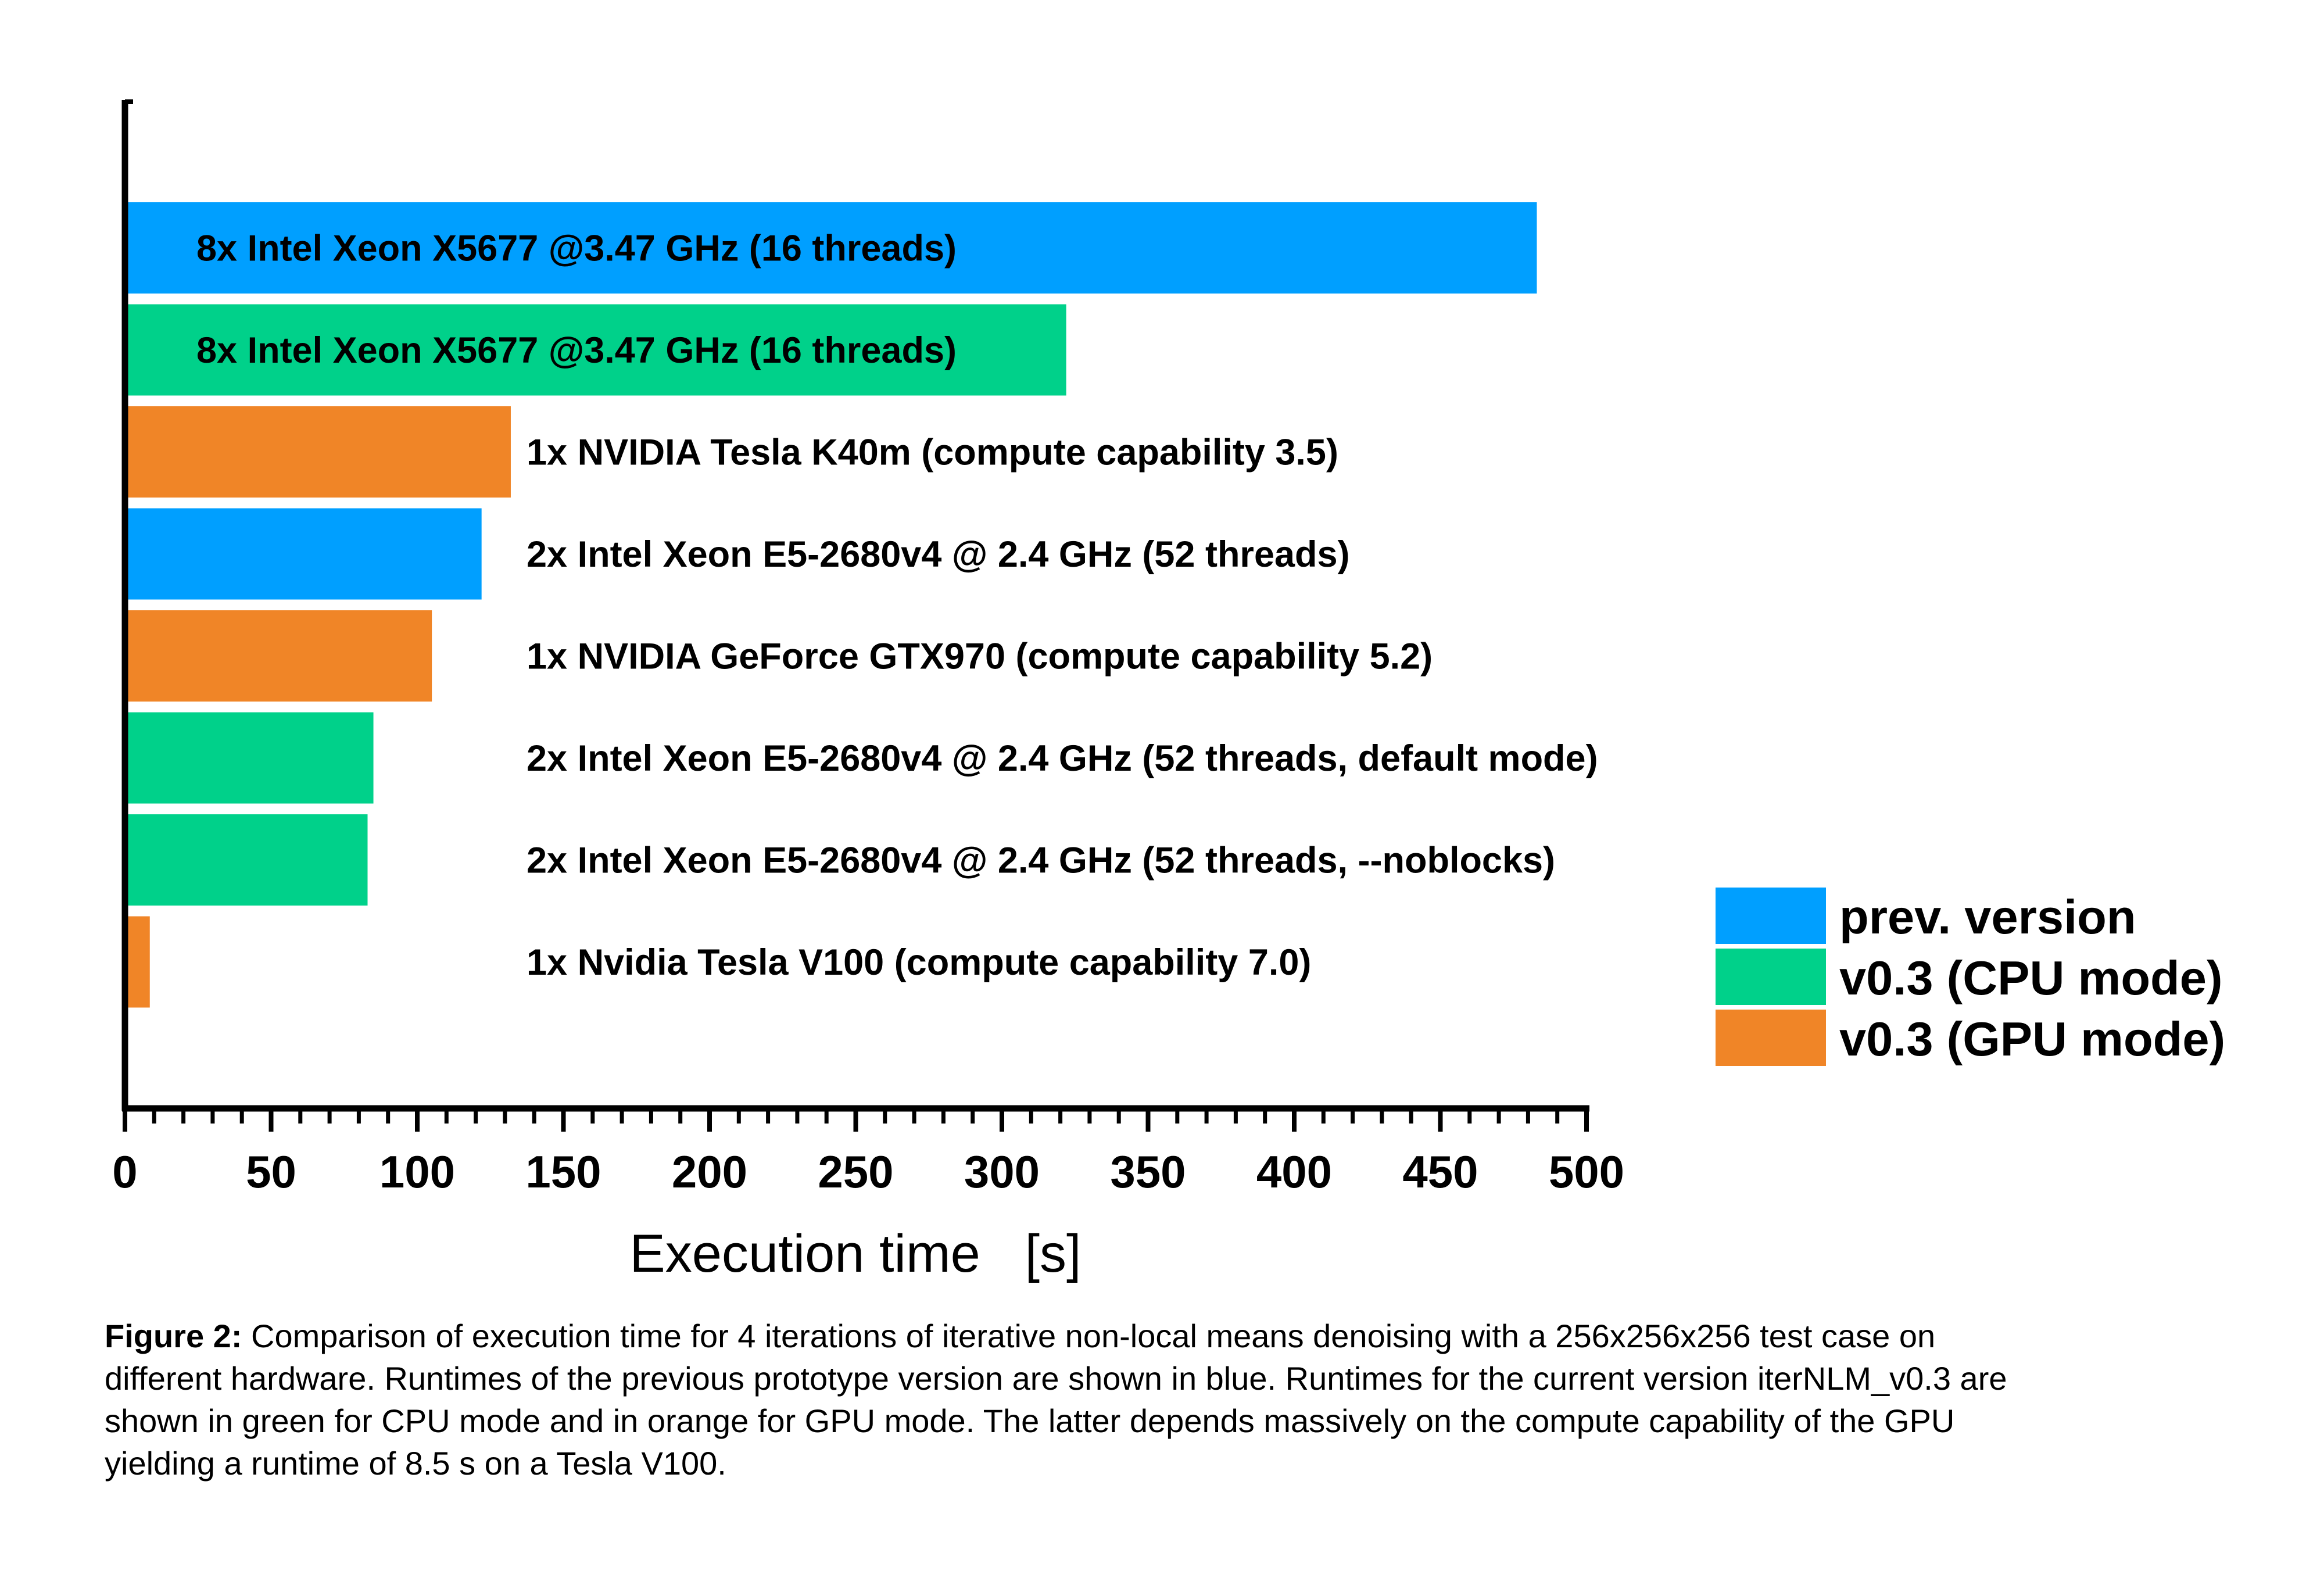 The height and width of the screenshot is (1585, 2324). Describe the element at coordinates (1148, 1171) in the screenshot. I see `x-tick-label: 350` at that location.